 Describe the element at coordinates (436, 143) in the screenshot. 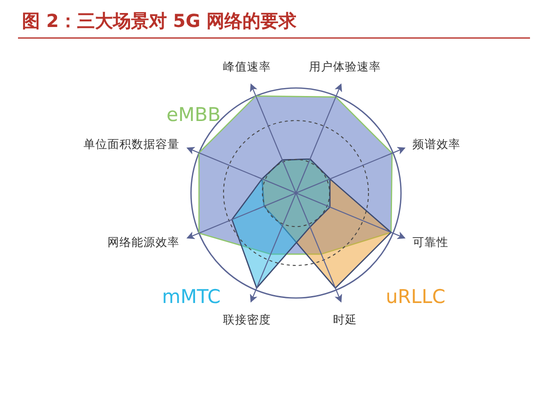

I see `spoke-label: 频谱效率` at that location.